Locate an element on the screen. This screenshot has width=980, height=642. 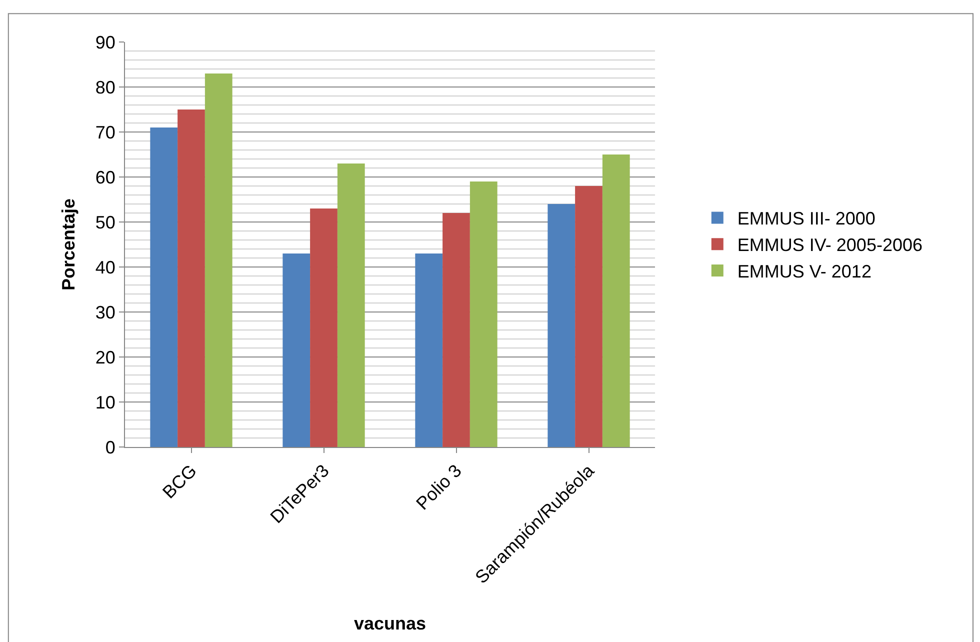
y-tick-label: 30 is located at coordinates (105, 312).